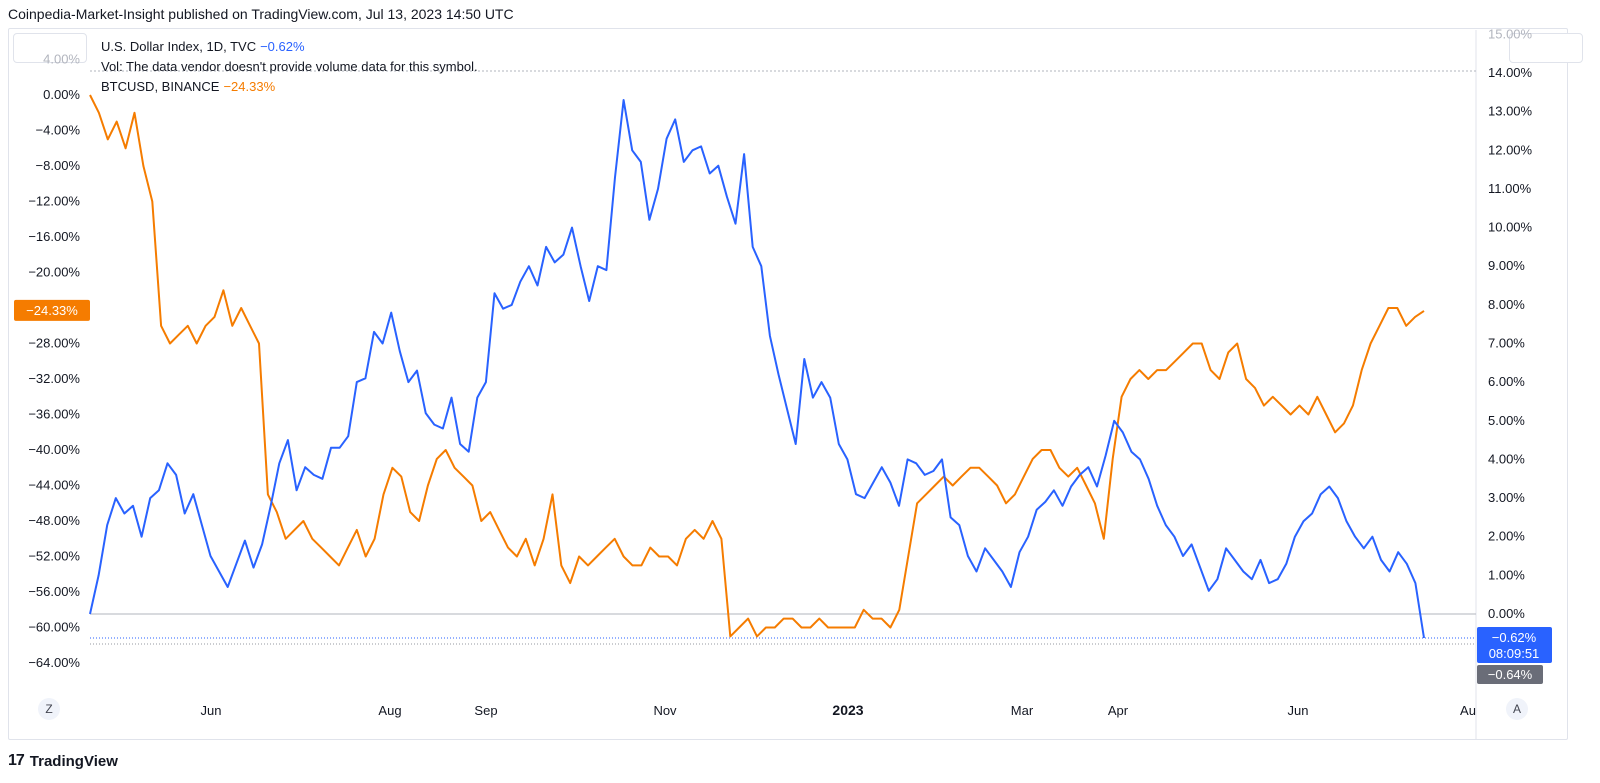 This screenshot has width=1600, height=783. Describe the element at coordinates (73, 761) in the screenshot. I see `tradingview-brand: TradingView` at that location.